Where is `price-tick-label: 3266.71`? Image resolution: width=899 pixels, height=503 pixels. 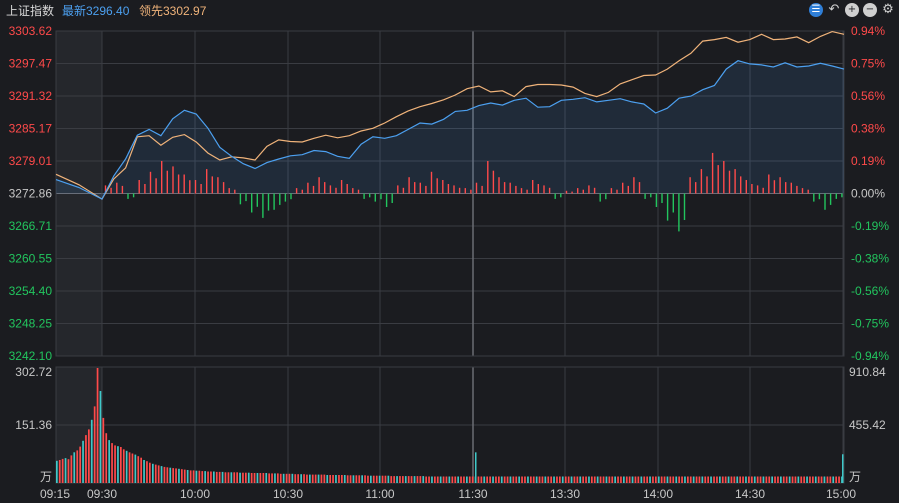
price-tick-label: 3266.71 is located at coordinates (31, 226).